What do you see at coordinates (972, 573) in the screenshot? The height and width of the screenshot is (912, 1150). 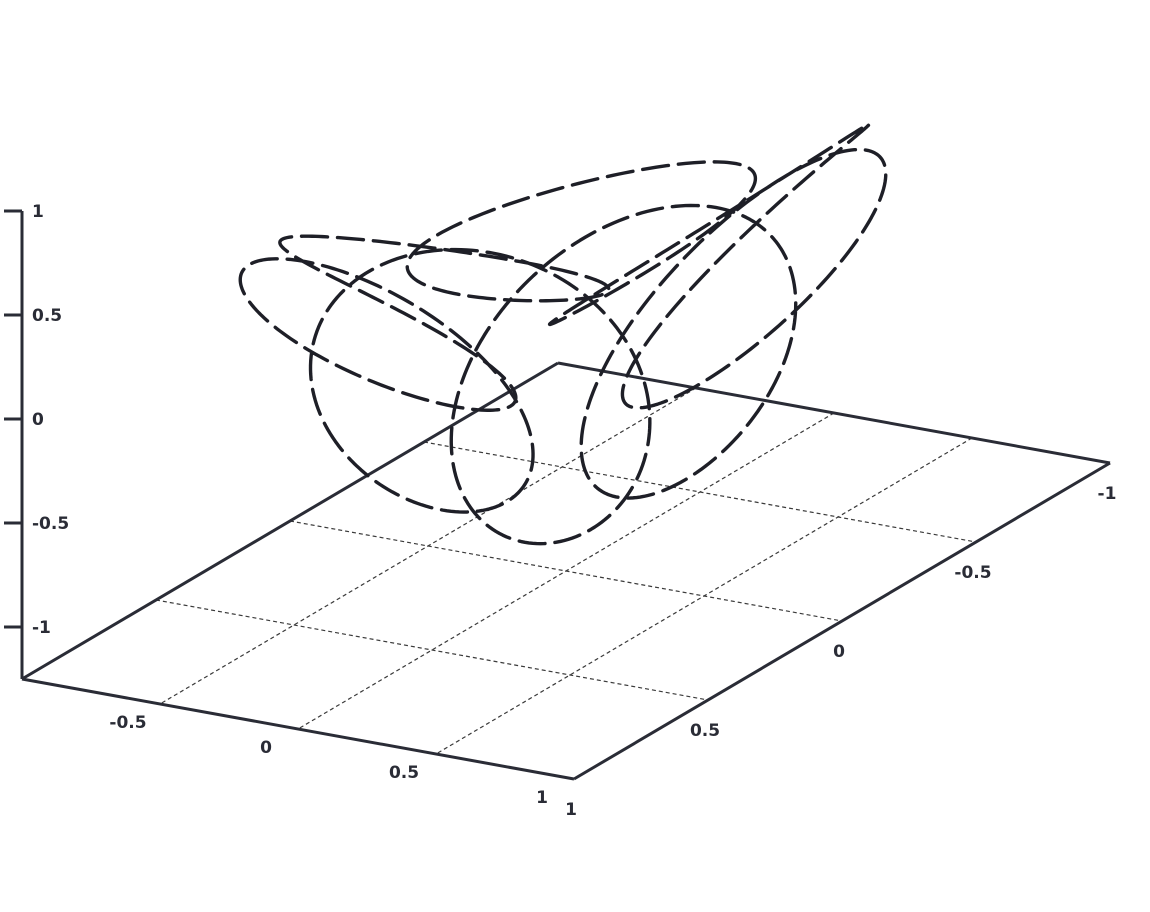 I see `x-tick-label: -0.5` at bounding box center [972, 573].